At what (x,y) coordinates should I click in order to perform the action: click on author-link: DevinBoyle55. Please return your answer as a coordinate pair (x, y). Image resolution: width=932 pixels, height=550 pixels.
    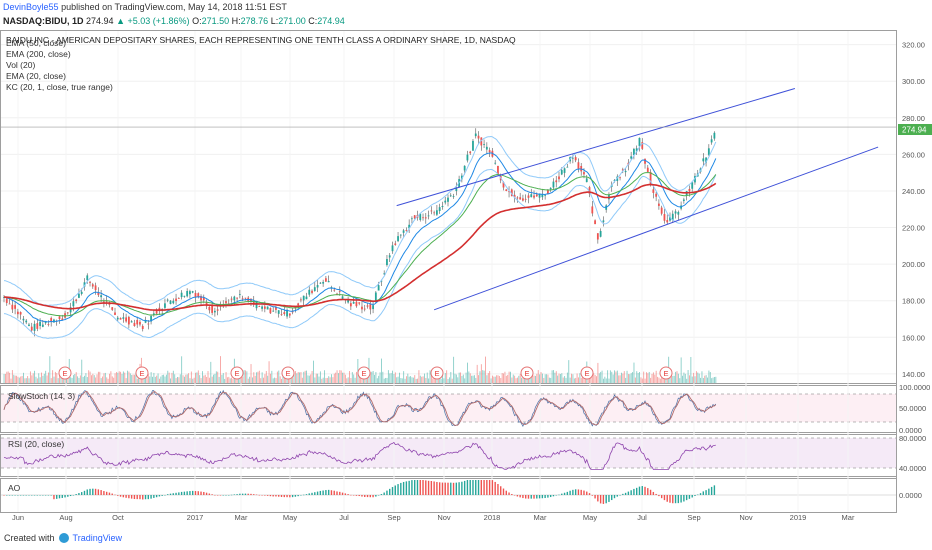
    Looking at the image, I should click on (31, 7).